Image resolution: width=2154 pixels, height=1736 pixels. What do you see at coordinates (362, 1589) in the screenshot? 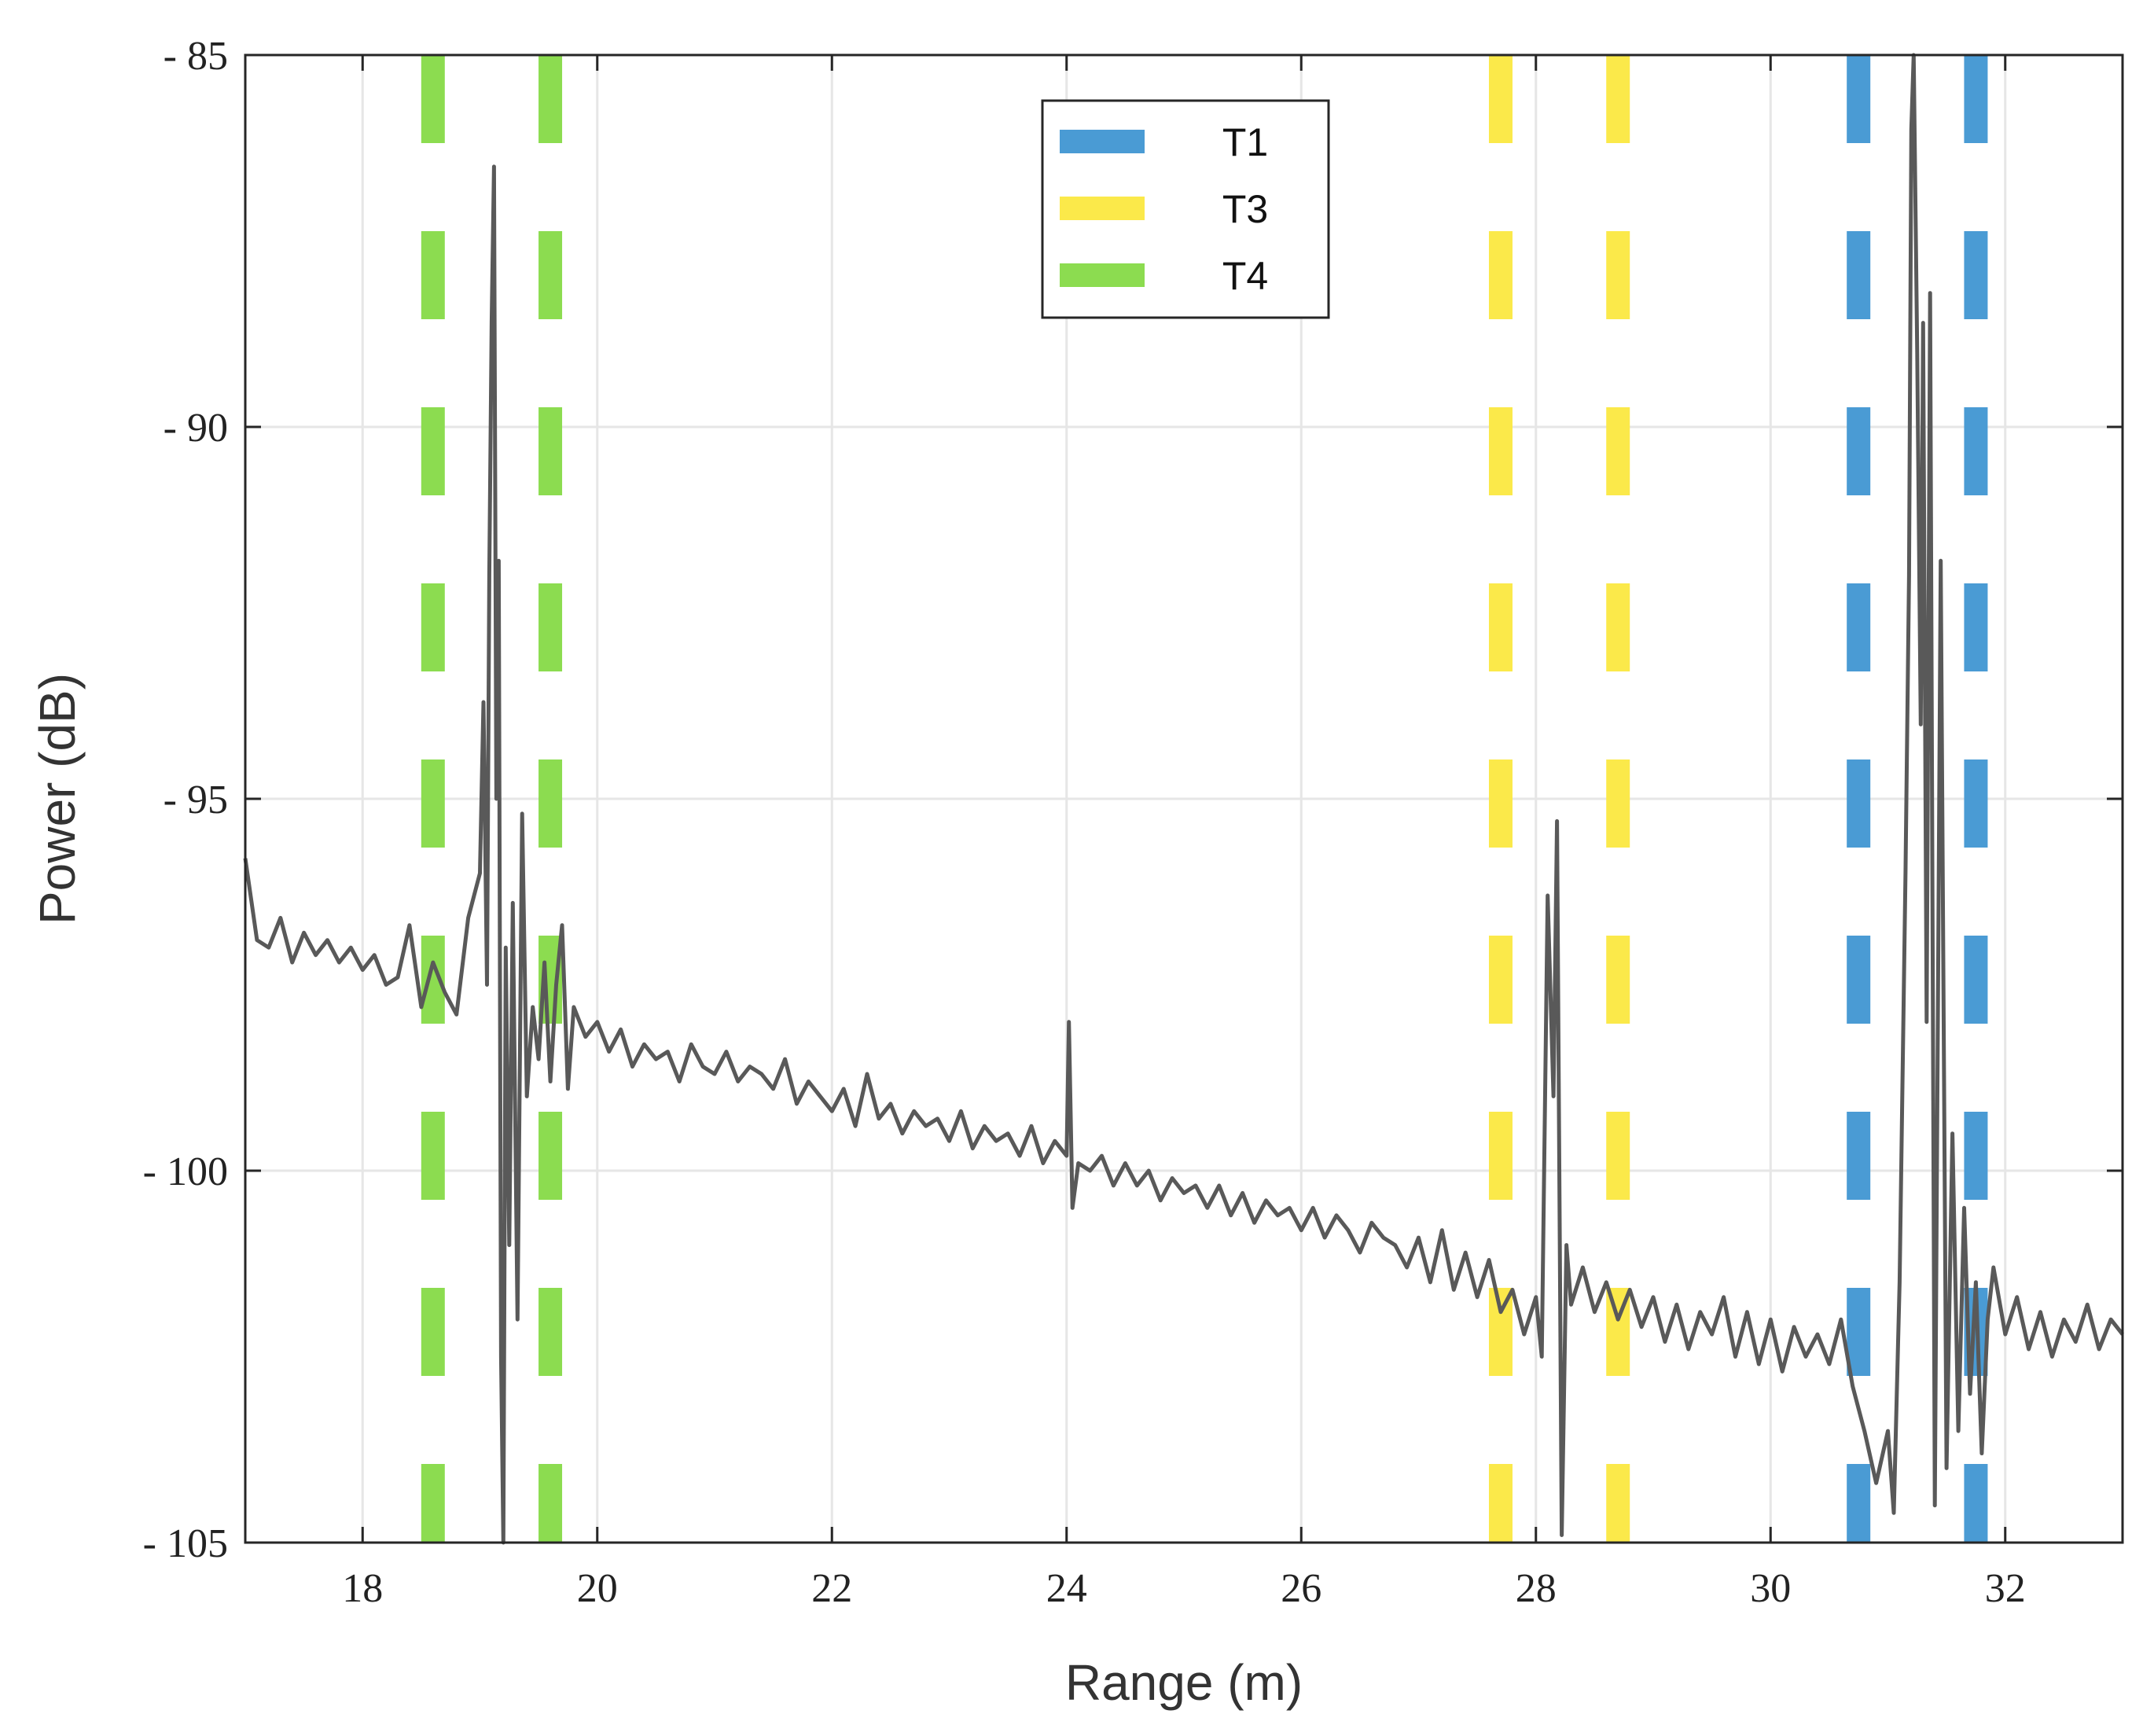
I see `x-tick-label: 18` at bounding box center [362, 1589].